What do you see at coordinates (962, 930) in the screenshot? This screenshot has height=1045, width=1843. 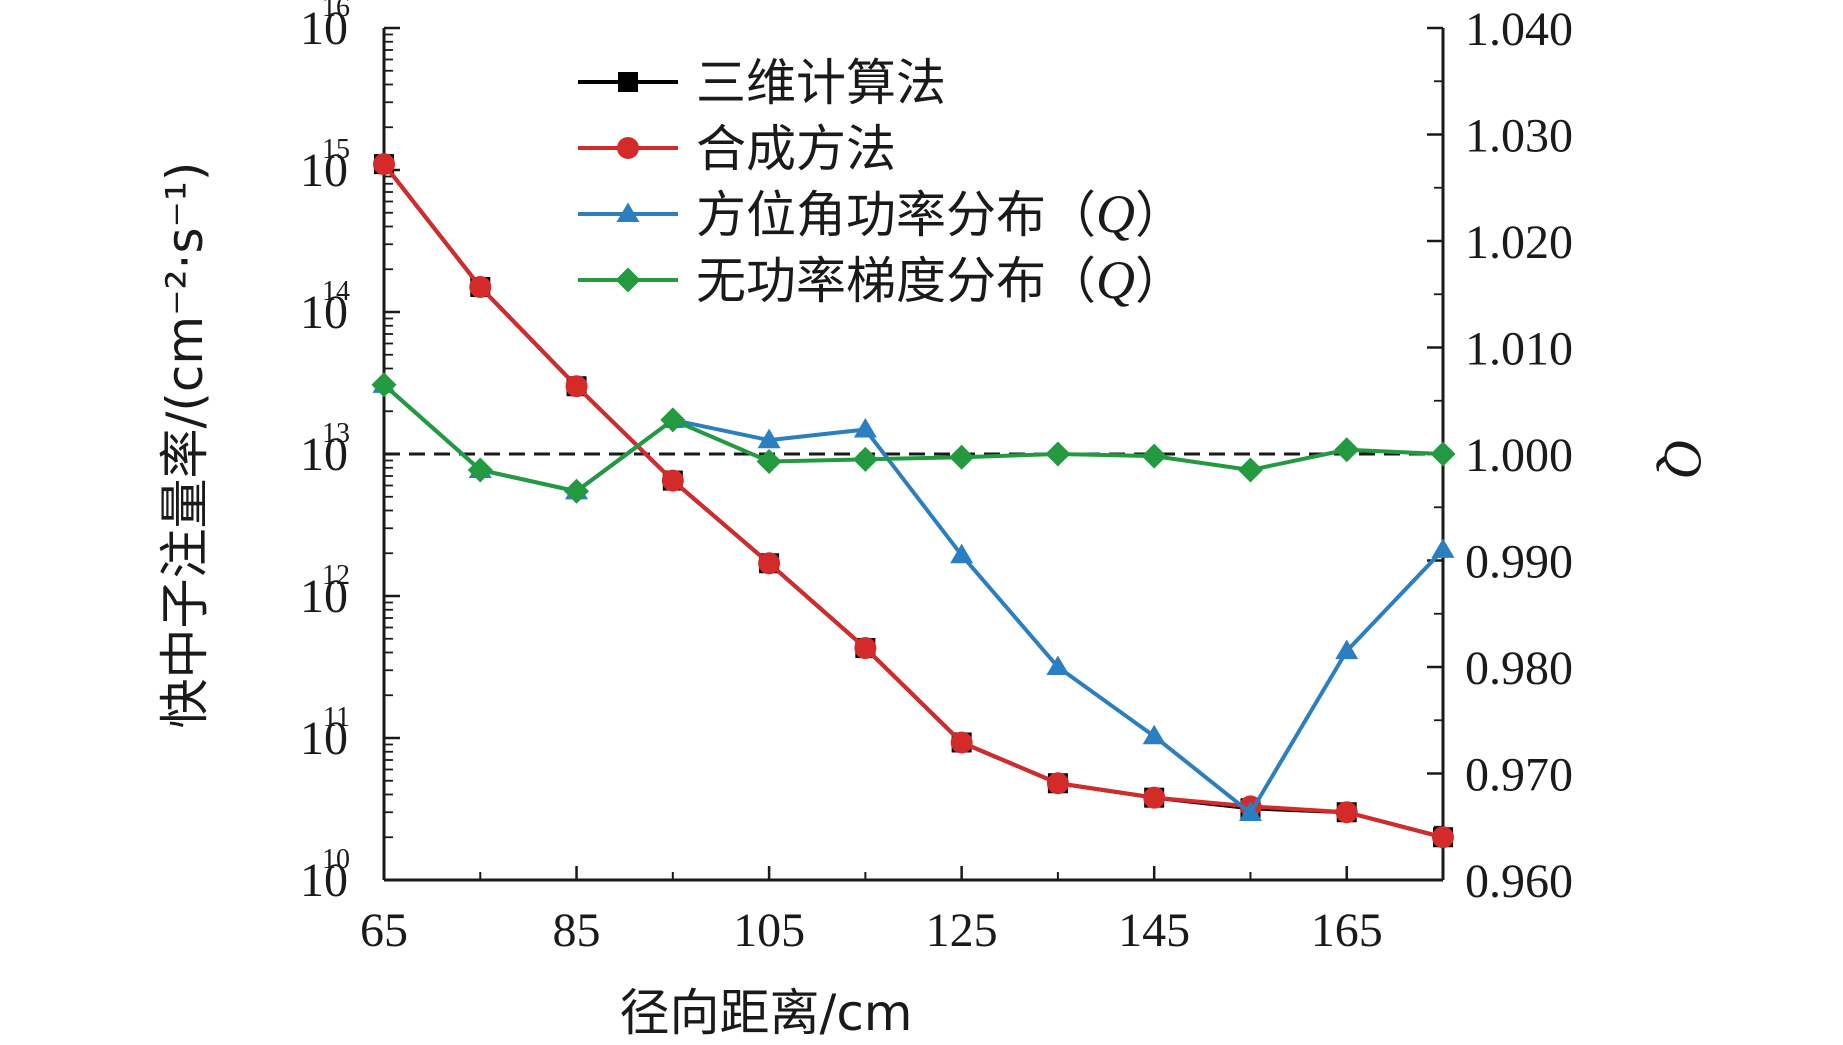 I see `x-tick-label: 125` at bounding box center [962, 930].